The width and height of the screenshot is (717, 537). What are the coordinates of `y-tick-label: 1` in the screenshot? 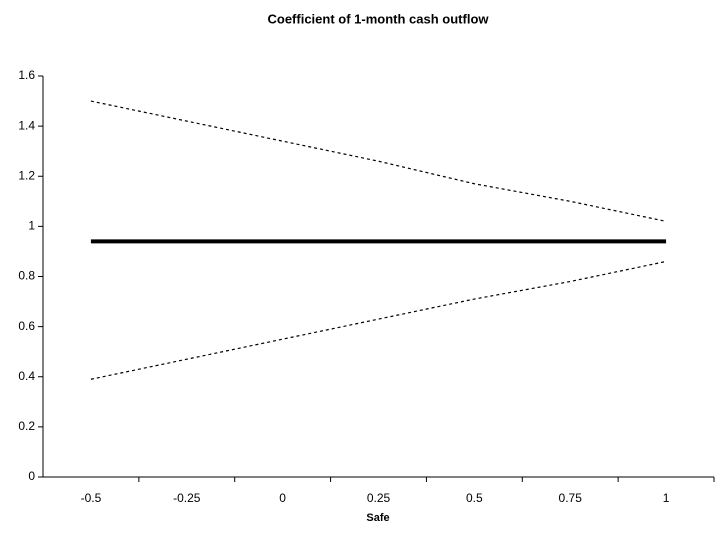 It's located at (31, 226).